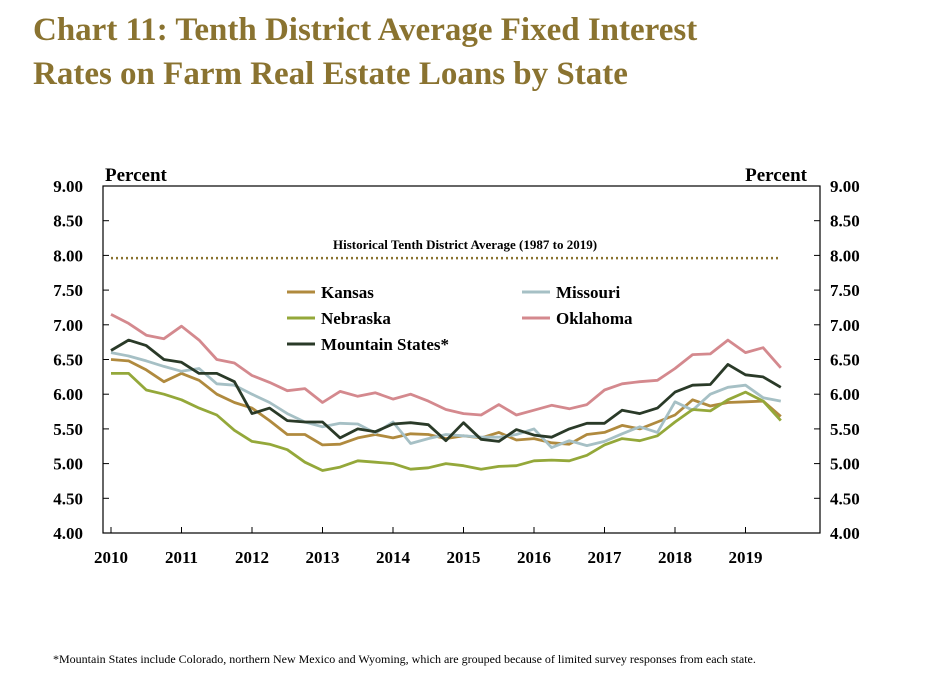 The image size is (925, 694). What do you see at coordinates (746, 557) in the screenshot?
I see `x-tick-label: 2019` at bounding box center [746, 557].